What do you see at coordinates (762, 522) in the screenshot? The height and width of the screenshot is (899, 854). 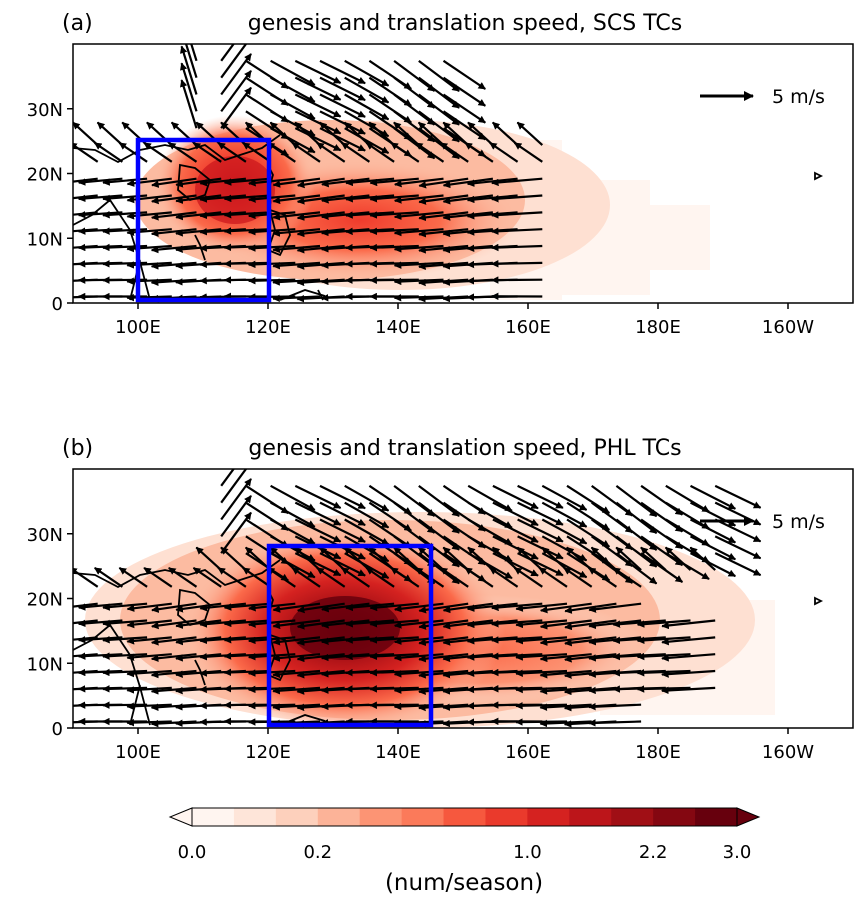 I see `vector-key-b: 5 m/s` at bounding box center [762, 522].